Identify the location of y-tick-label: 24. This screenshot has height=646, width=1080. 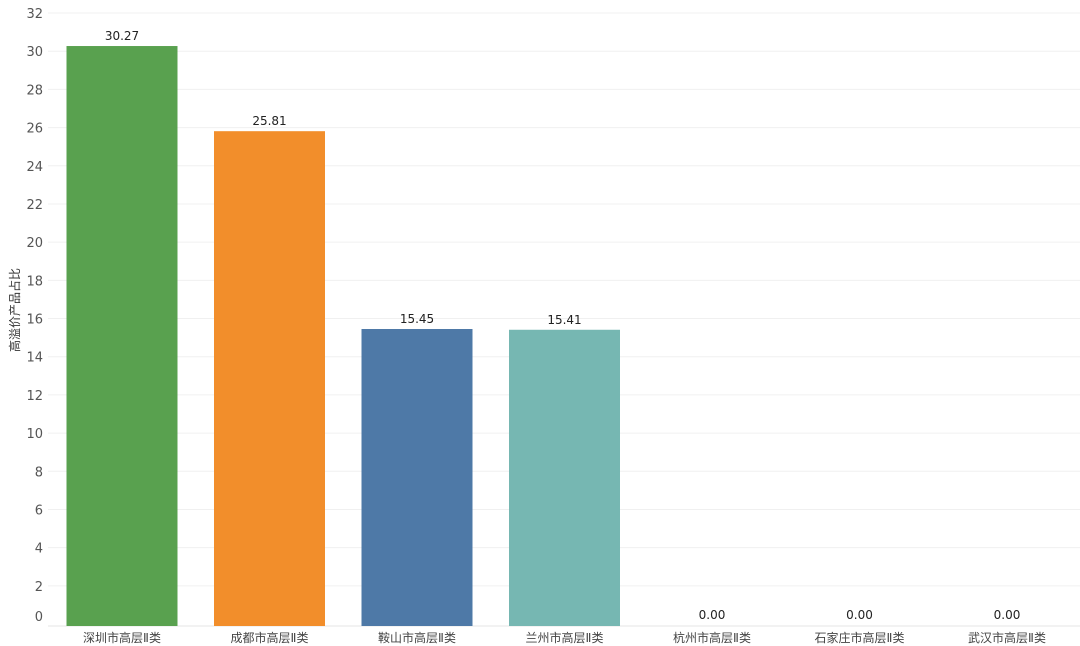
(34, 167).